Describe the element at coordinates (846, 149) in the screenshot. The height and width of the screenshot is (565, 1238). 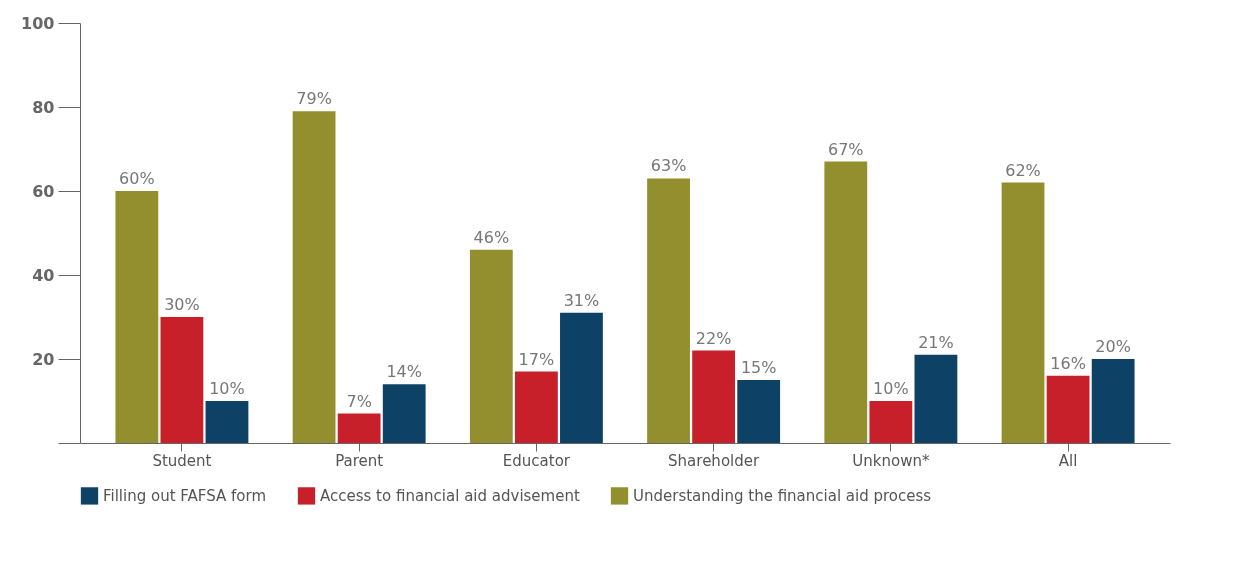
I see `data-label: 67%` at that location.